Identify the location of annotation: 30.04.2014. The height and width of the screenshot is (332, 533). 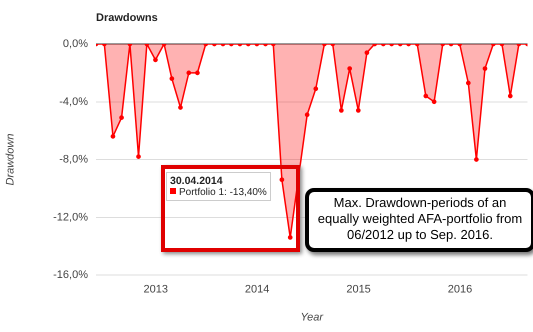
(197, 181).